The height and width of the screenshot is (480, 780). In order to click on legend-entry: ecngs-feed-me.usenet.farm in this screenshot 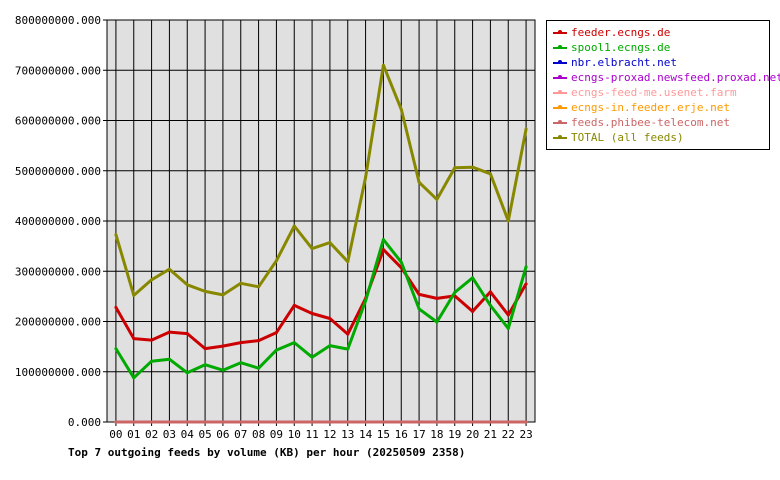, I will do `click(645, 93)`.